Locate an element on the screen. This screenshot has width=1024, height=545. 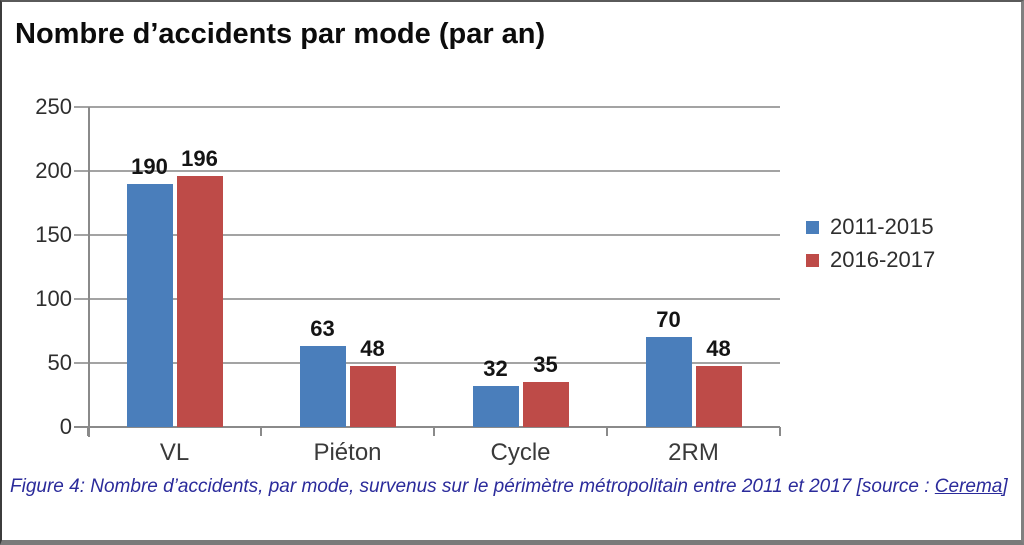
cerema-source-link: Cerema is located at coordinates (968, 486).